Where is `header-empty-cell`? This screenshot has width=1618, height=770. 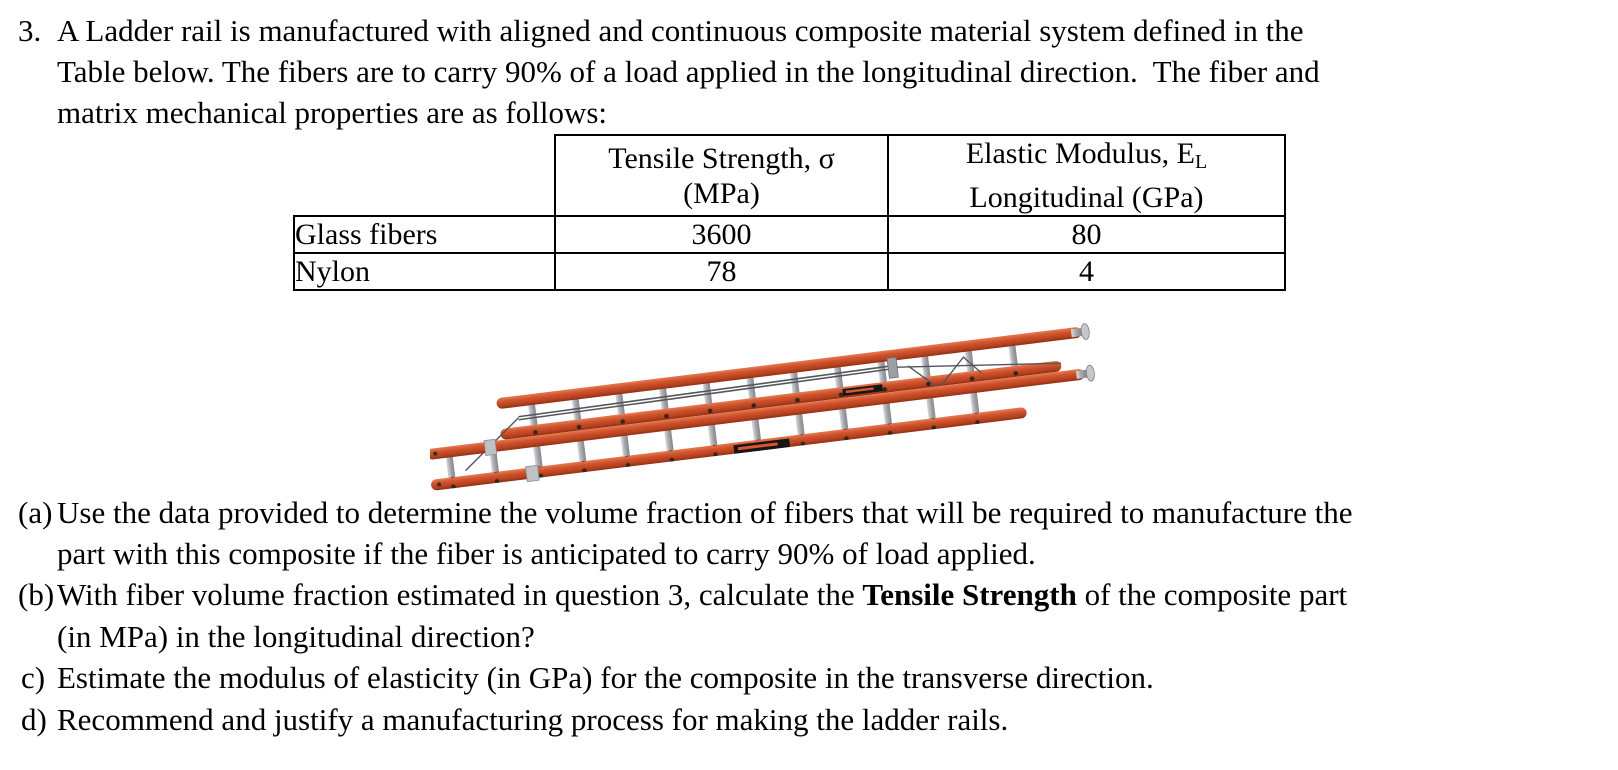 header-empty-cell is located at coordinates (424, 175).